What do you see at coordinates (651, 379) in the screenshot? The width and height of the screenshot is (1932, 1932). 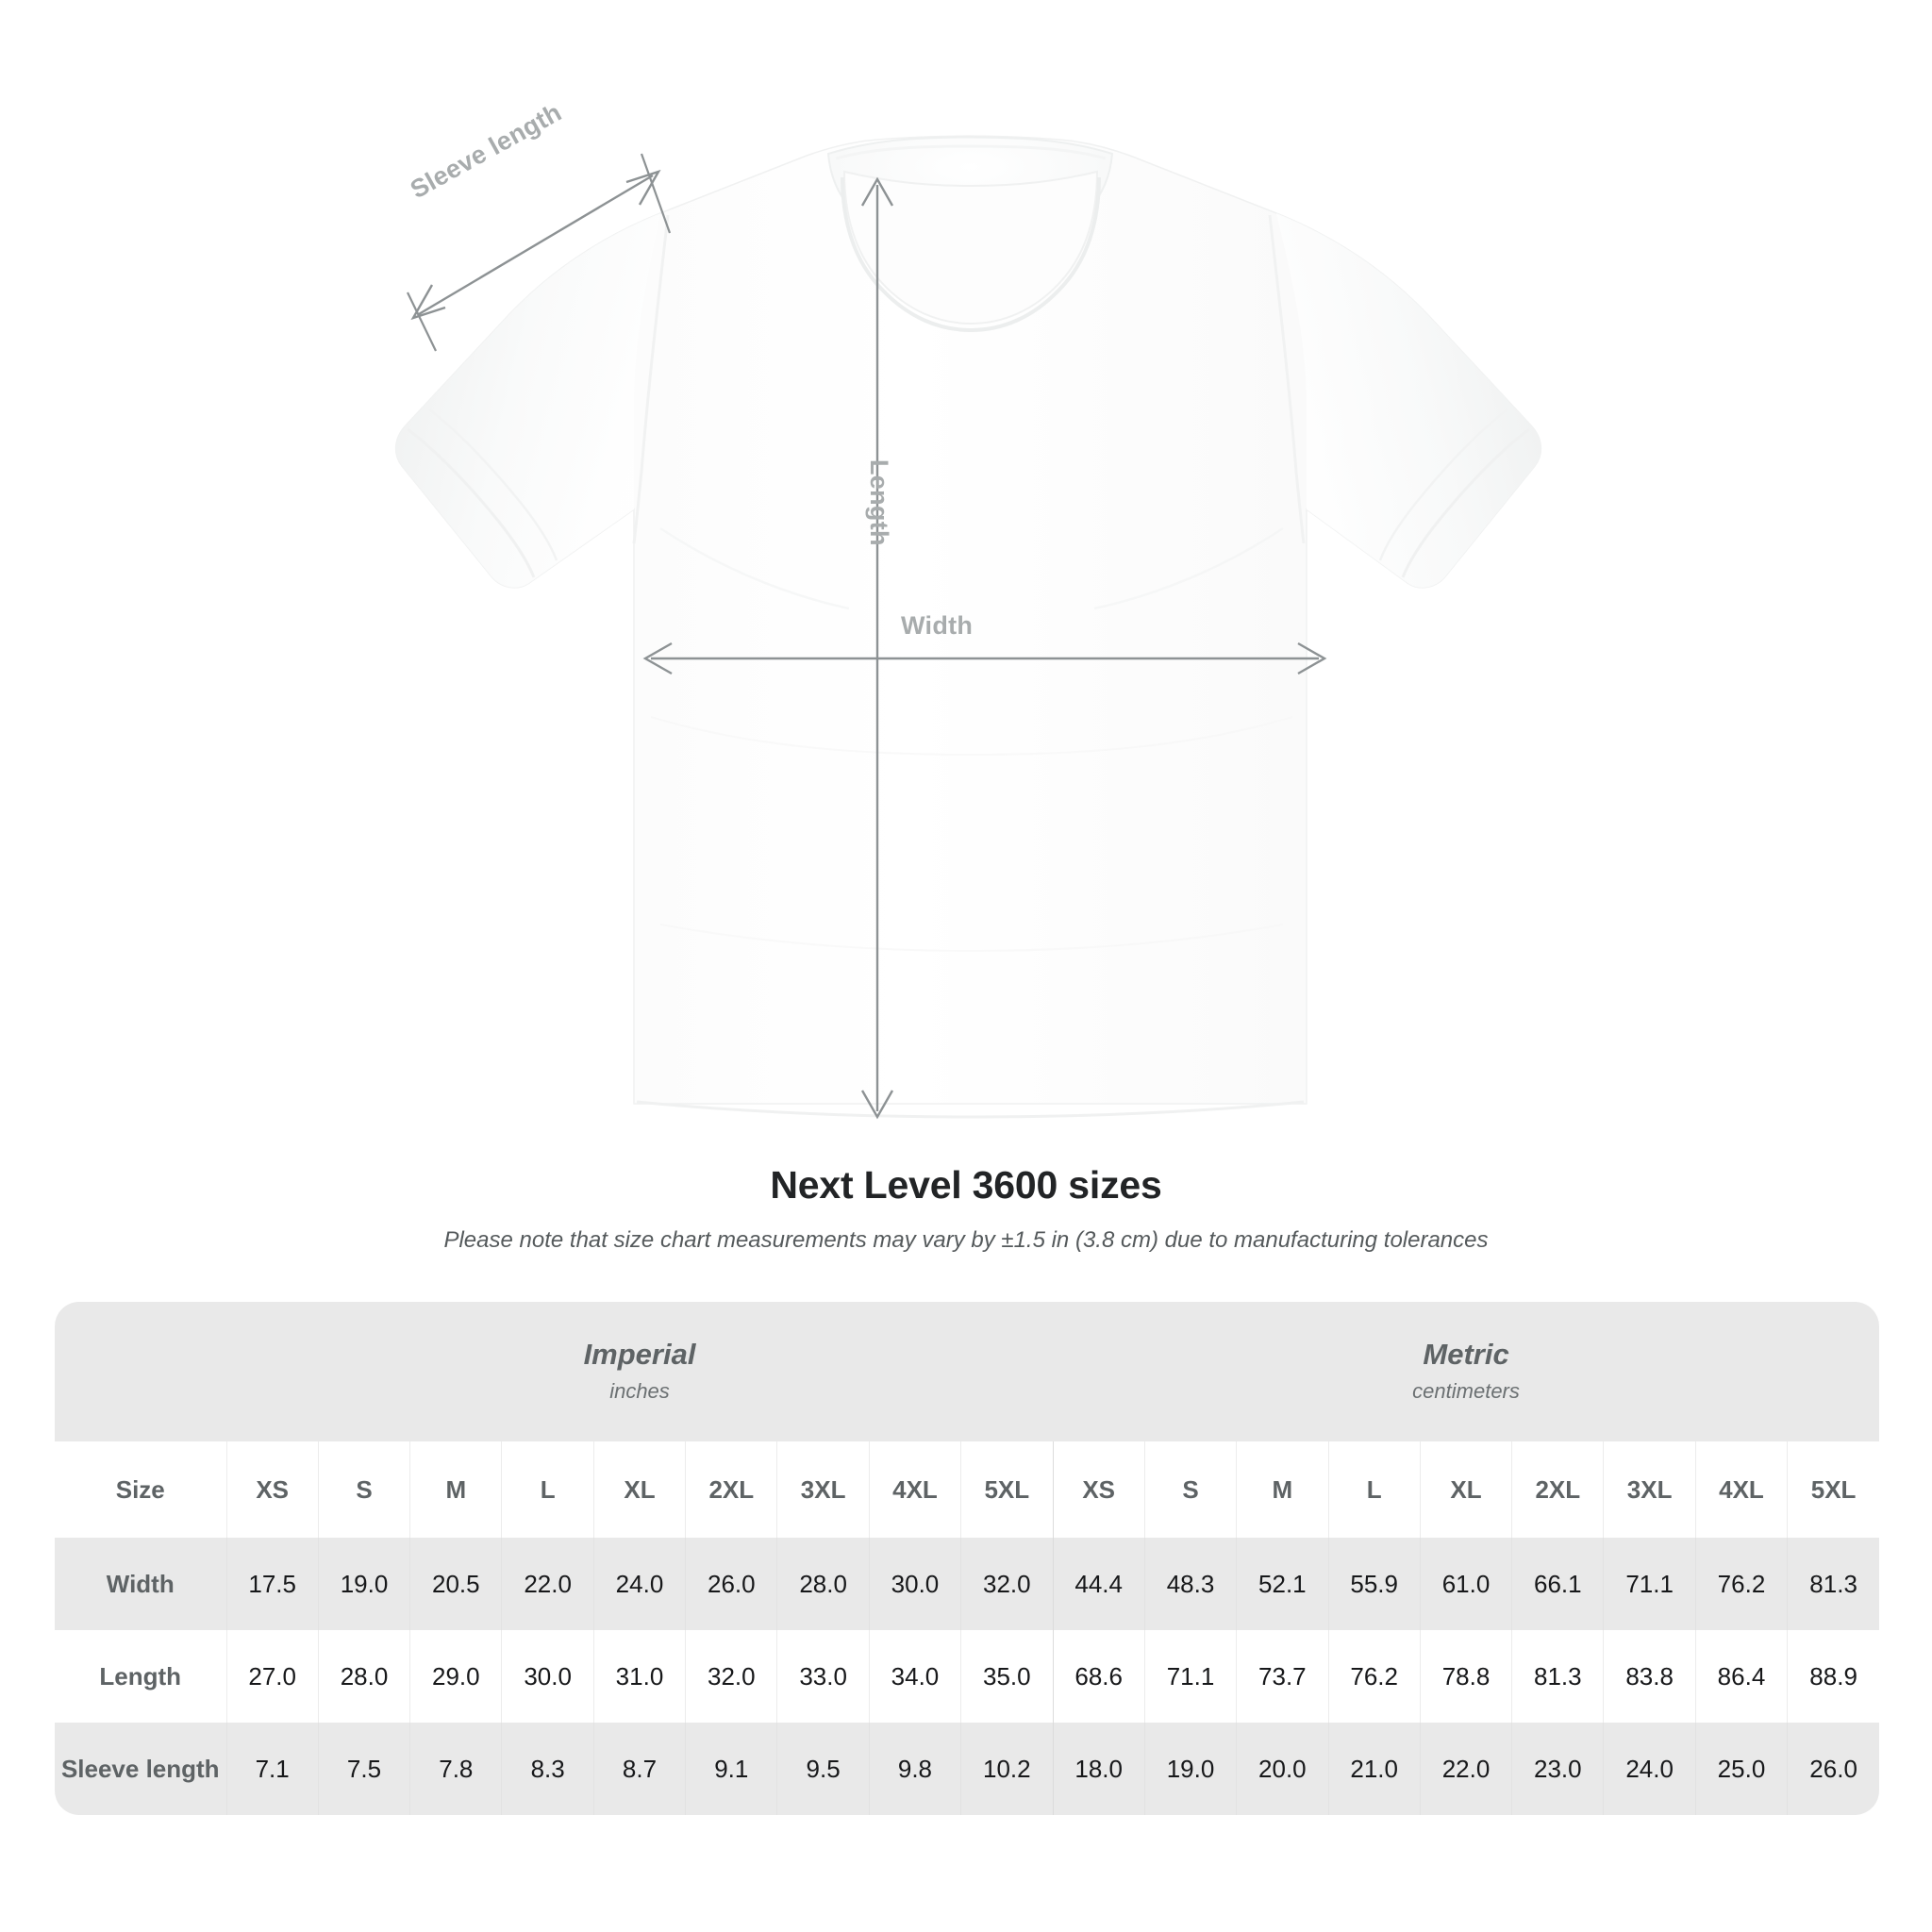 I see `left-armhole-seam` at bounding box center [651, 379].